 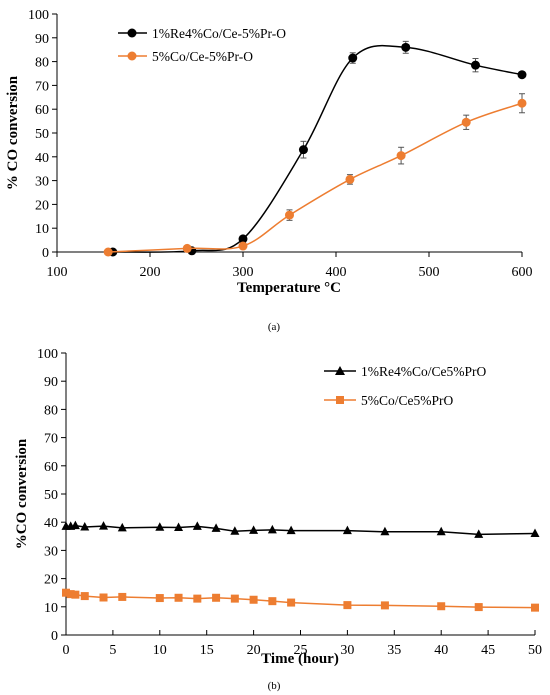 What do you see at coordinates (150, 272) in the screenshot?
I see `x-tick-label: 200` at bounding box center [150, 272].